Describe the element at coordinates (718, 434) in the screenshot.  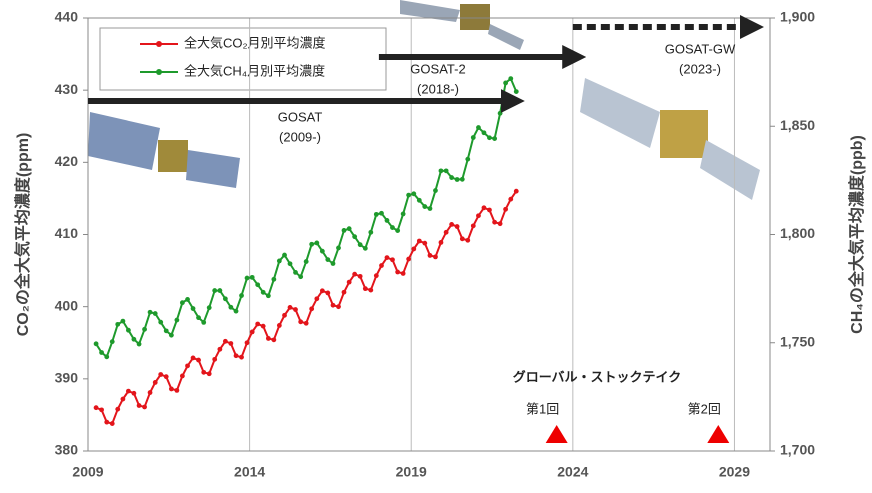
I see `stocktake-marker` at that location.